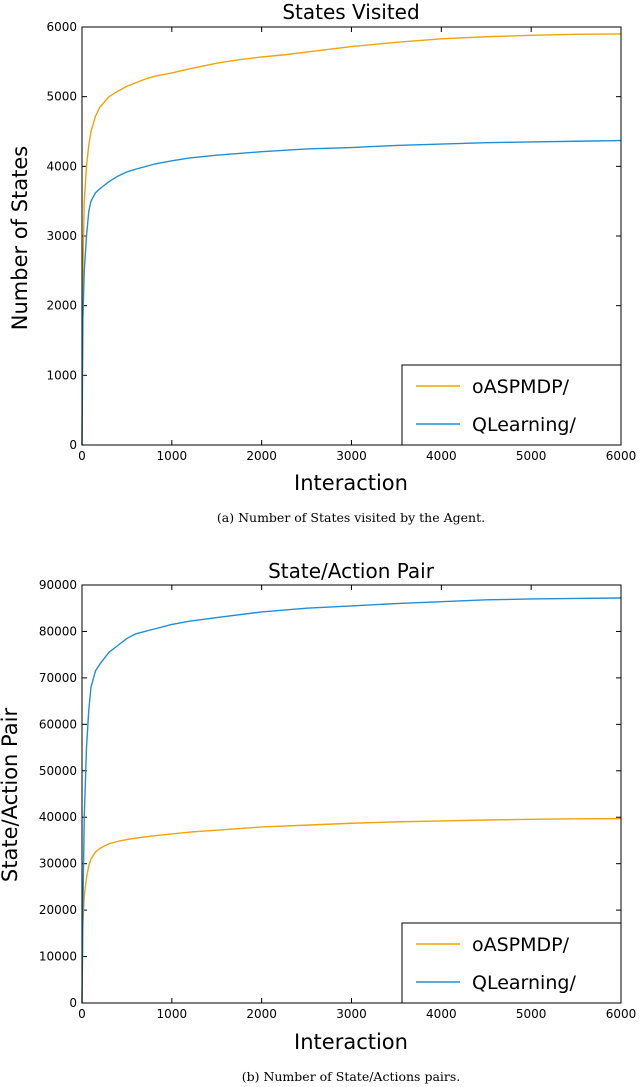 The height and width of the screenshot is (1087, 640). Describe the element at coordinates (524, 425) in the screenshot. I see `chart-a-legend-label-qlearning: QLearning/` at that location.